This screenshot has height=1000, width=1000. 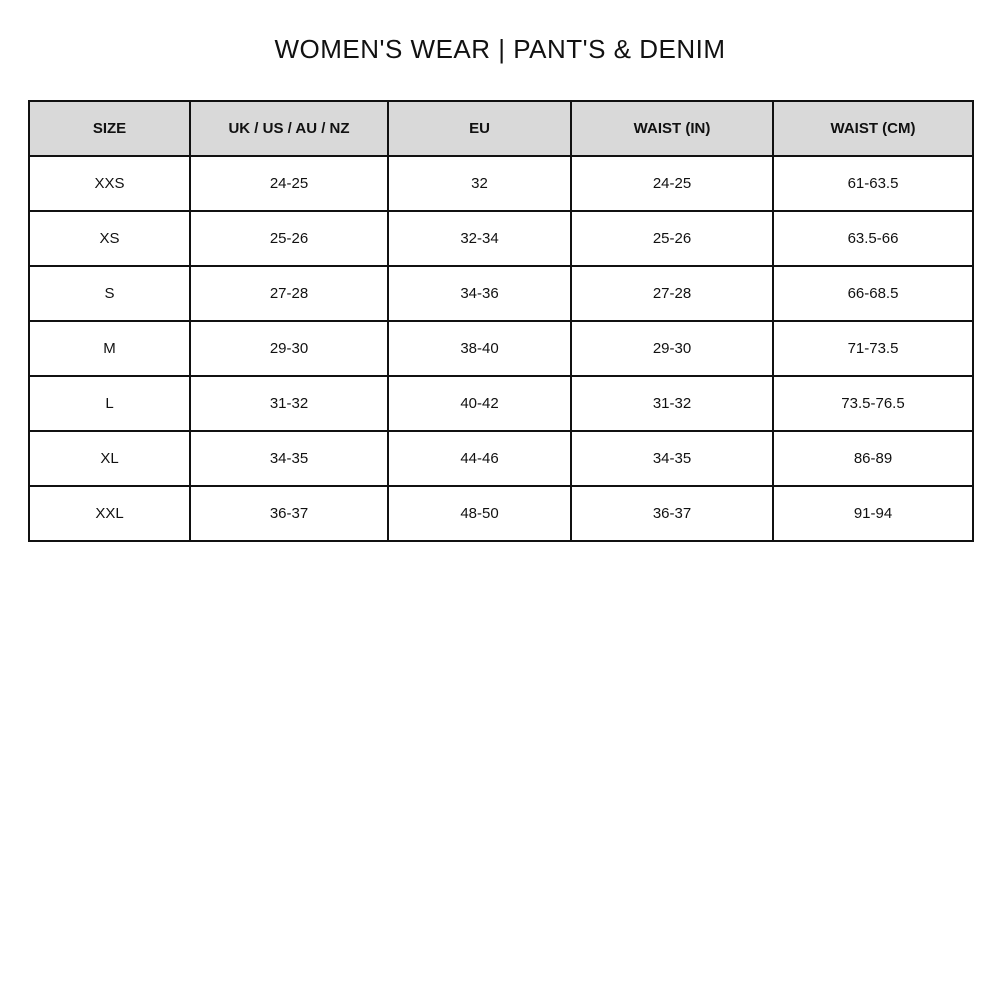 I want to click on table-row: M 29-30 38-40 29-30 71-73.5, so click(x=501, y=348).